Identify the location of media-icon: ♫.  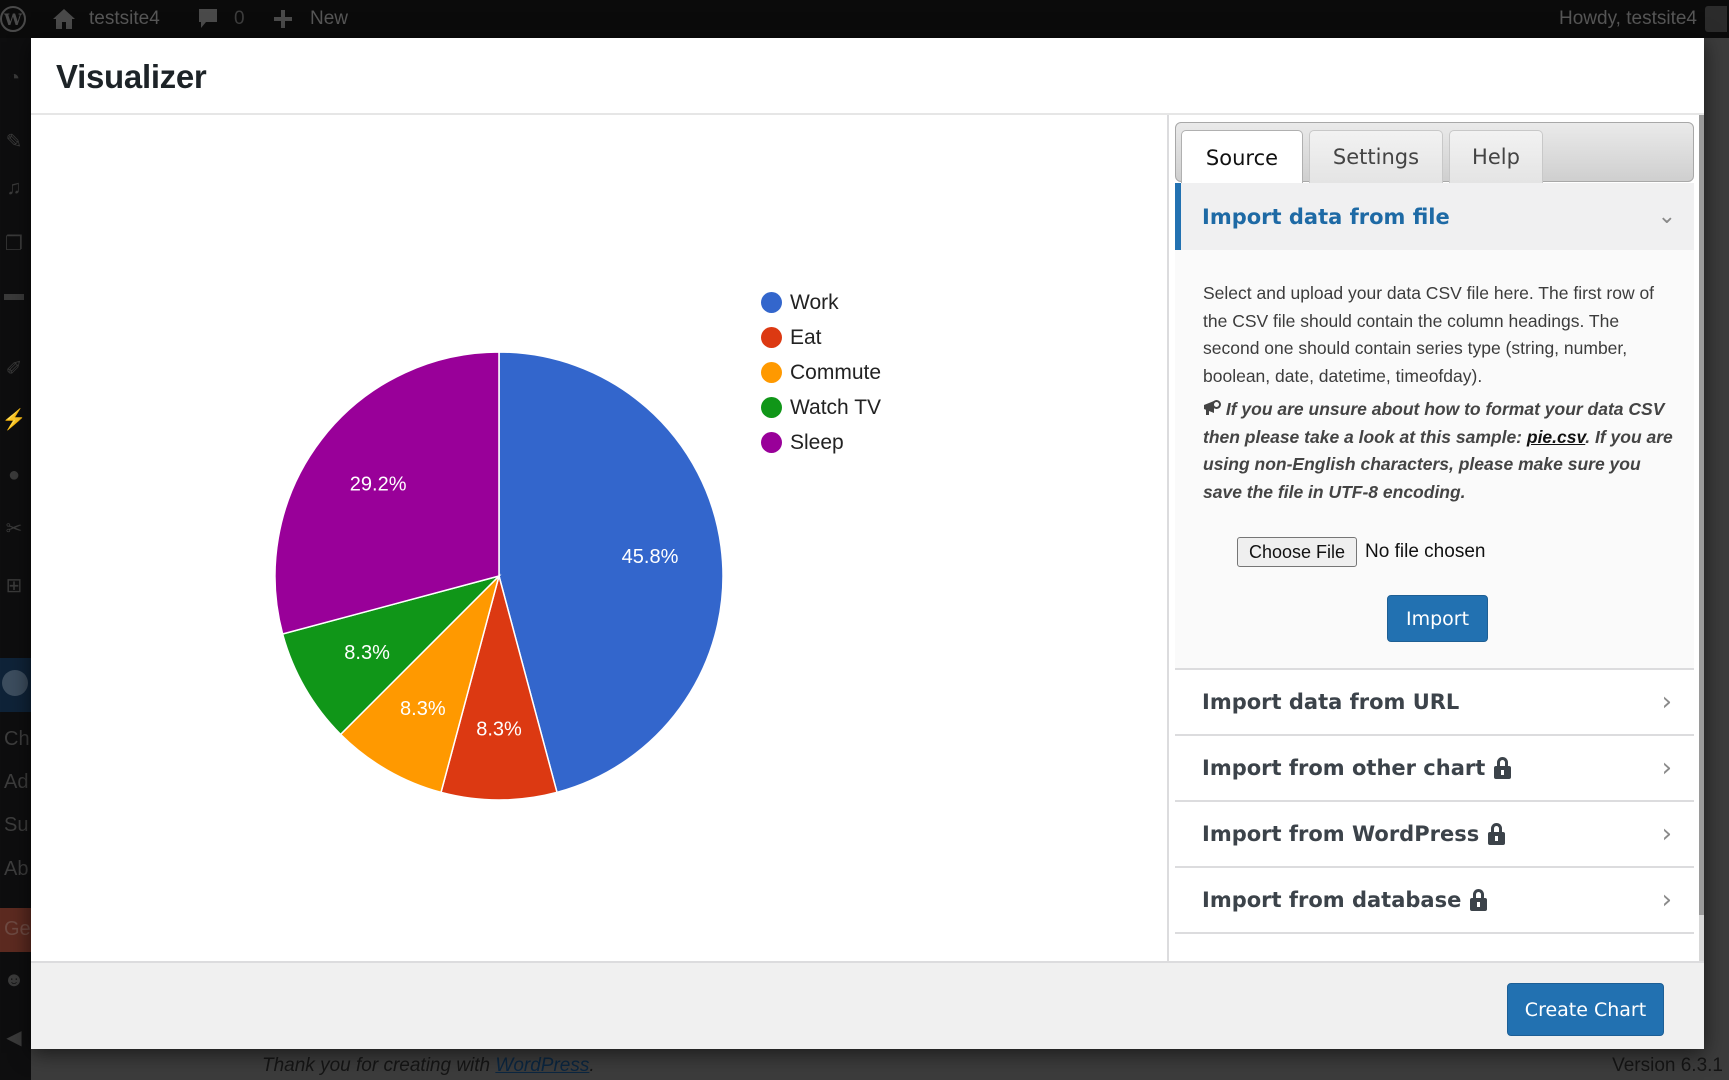
(14, 187).